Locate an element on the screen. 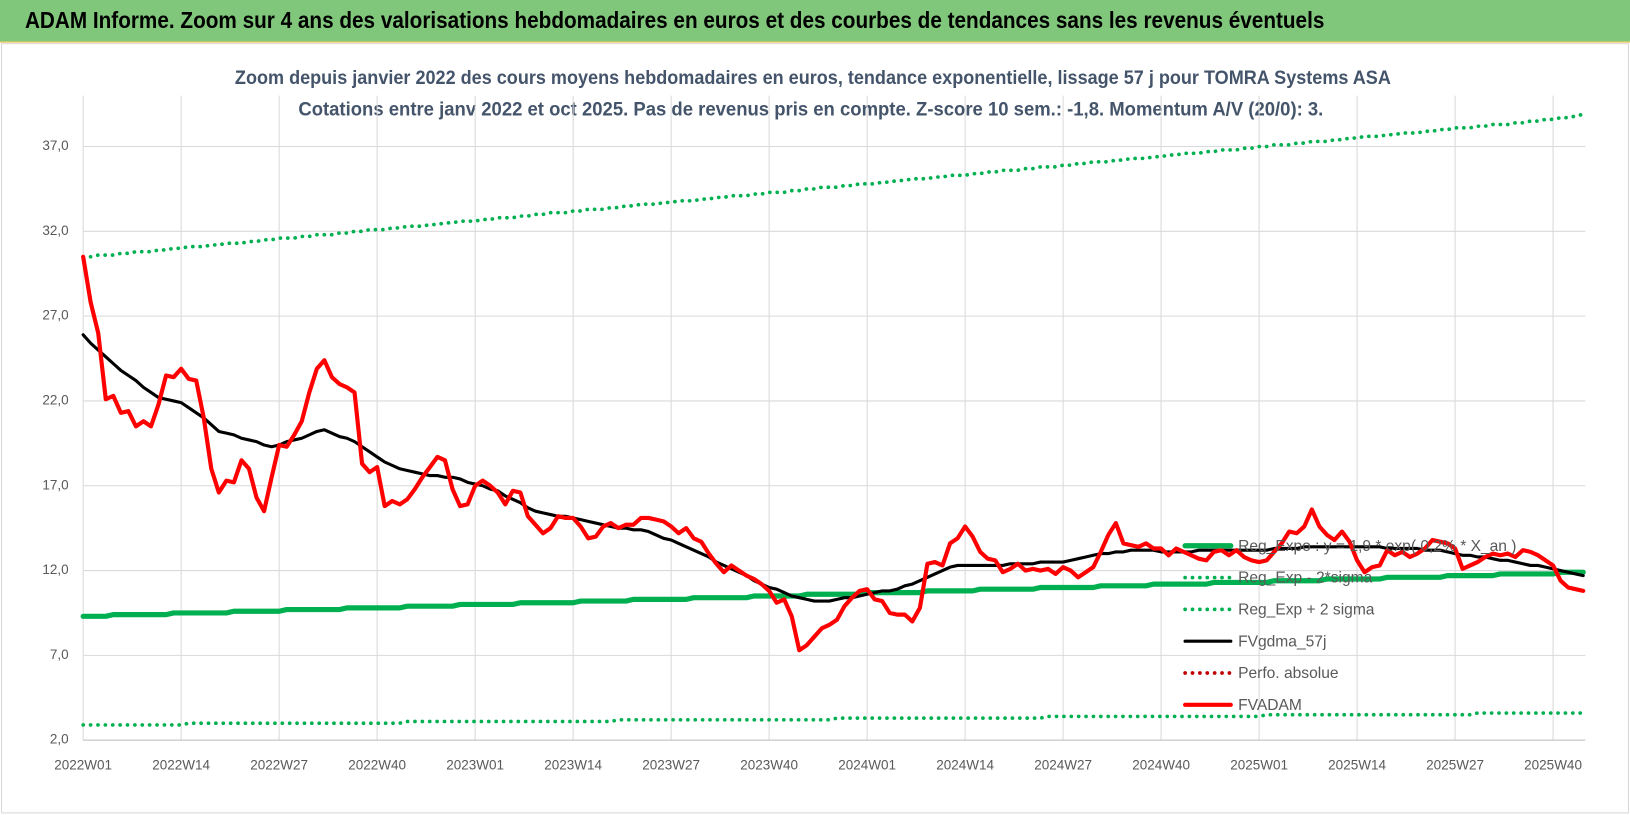  y-tick-label: 27,0 is located at coordinates (55, 315).